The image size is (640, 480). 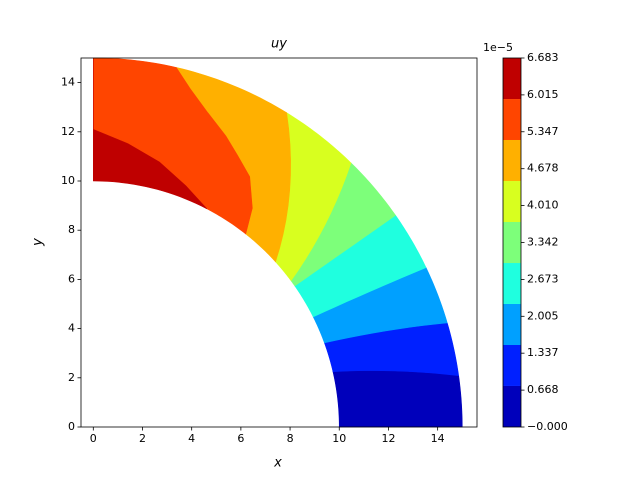 I want to click on x-tick-label: 10, so click(x=339, y=438).